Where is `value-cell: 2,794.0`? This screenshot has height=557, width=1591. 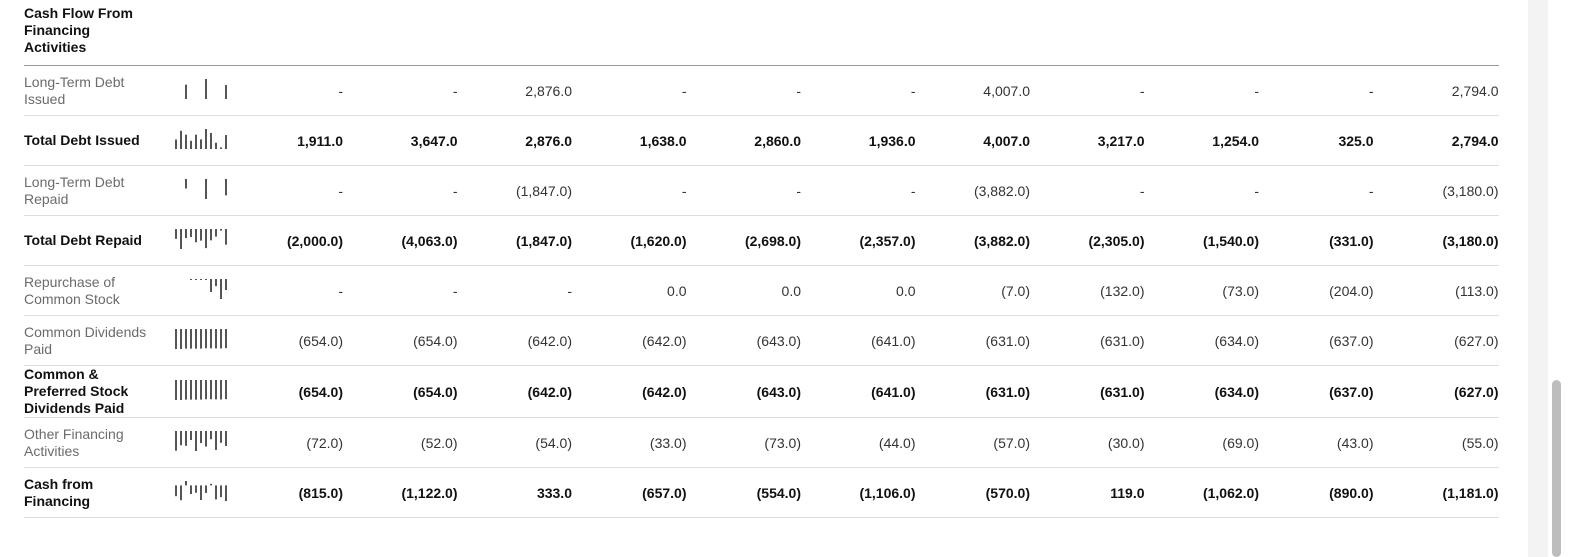 value-cell: 2,794.0 is located at coordinates (1436, 90).